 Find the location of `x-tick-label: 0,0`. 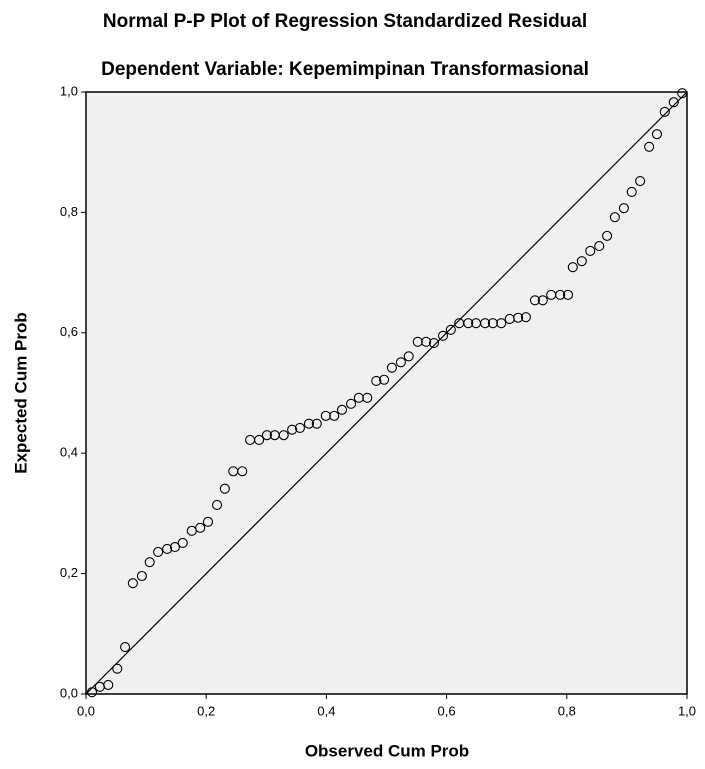

x-tick-label: 0,0 is located at coordinates (86, 710).